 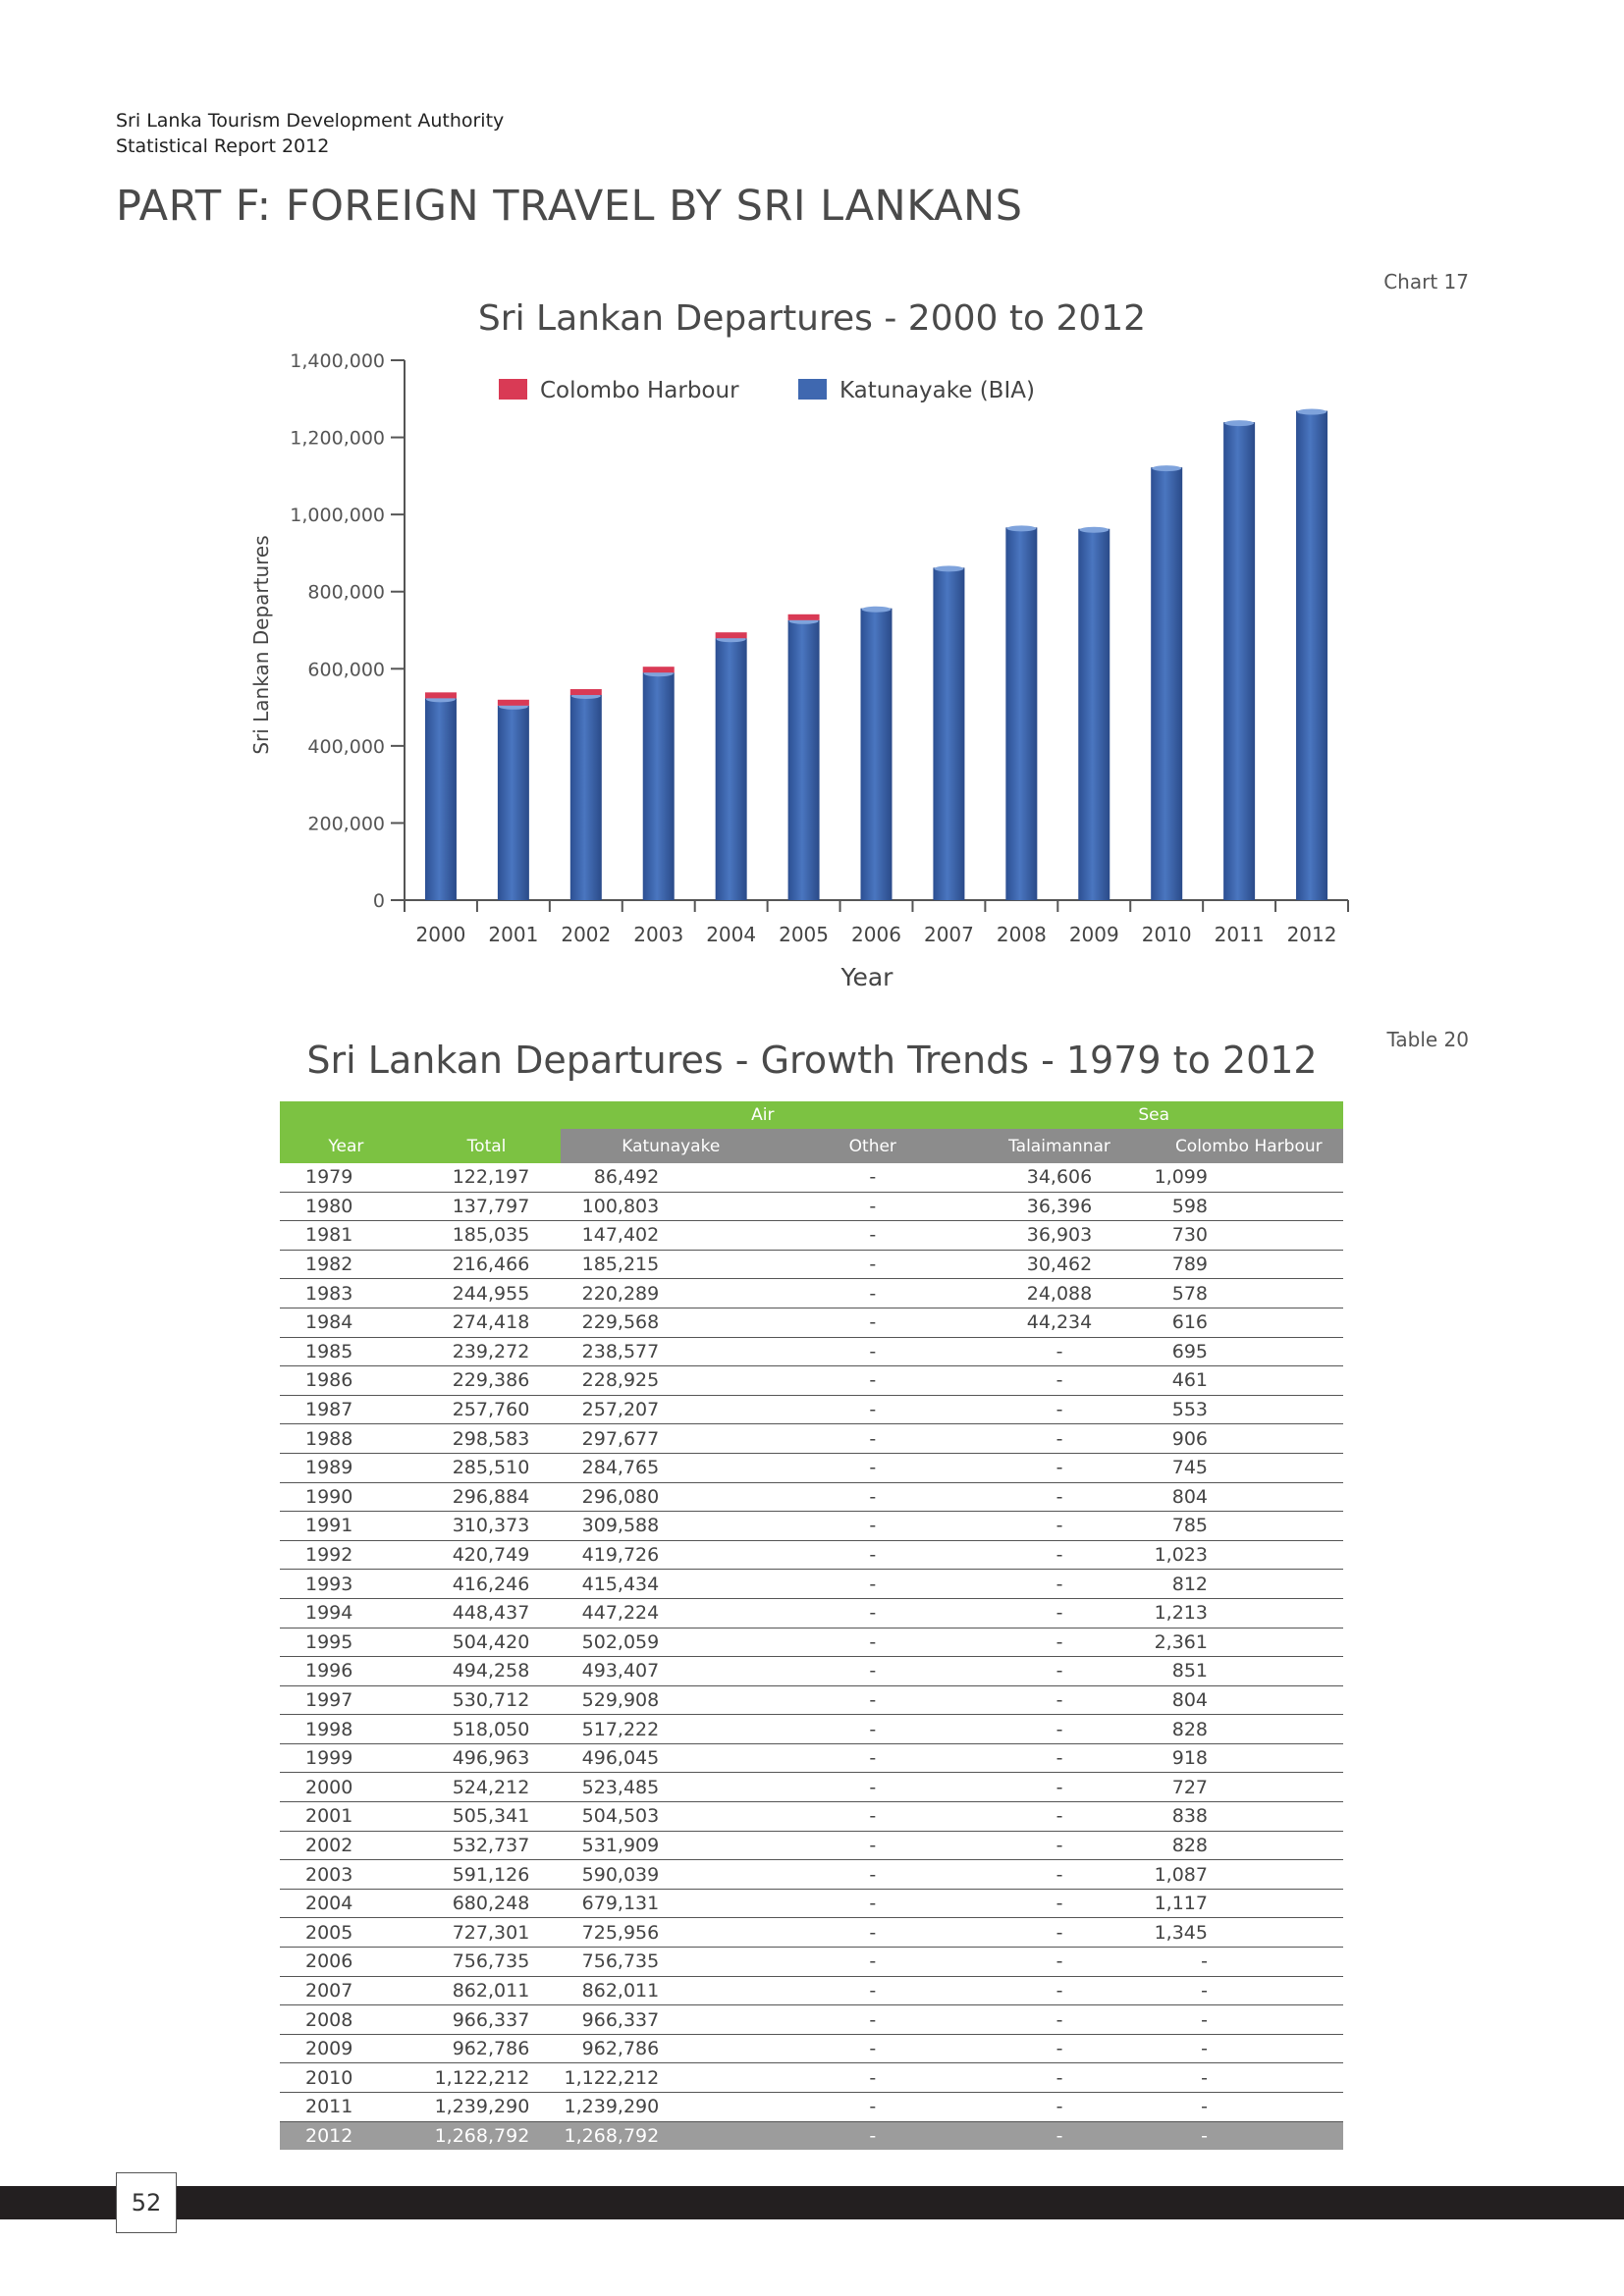 I want to click on table-cell: 505,341, so click(x=486, y=1817).